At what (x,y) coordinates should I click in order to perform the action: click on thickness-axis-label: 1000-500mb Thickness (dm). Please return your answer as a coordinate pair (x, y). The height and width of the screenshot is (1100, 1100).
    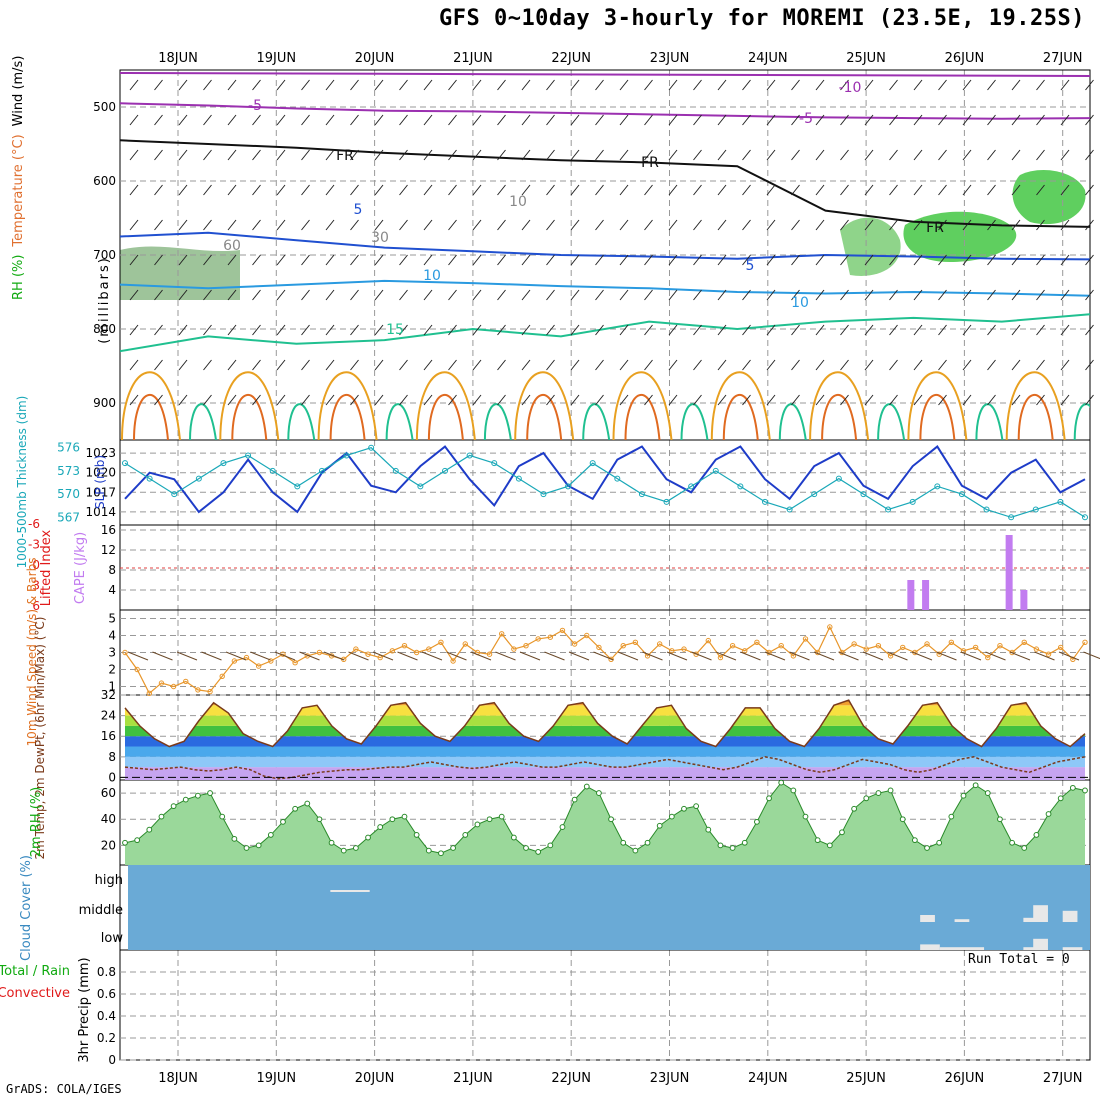
    Looking at the image, I should click on (22, 482).